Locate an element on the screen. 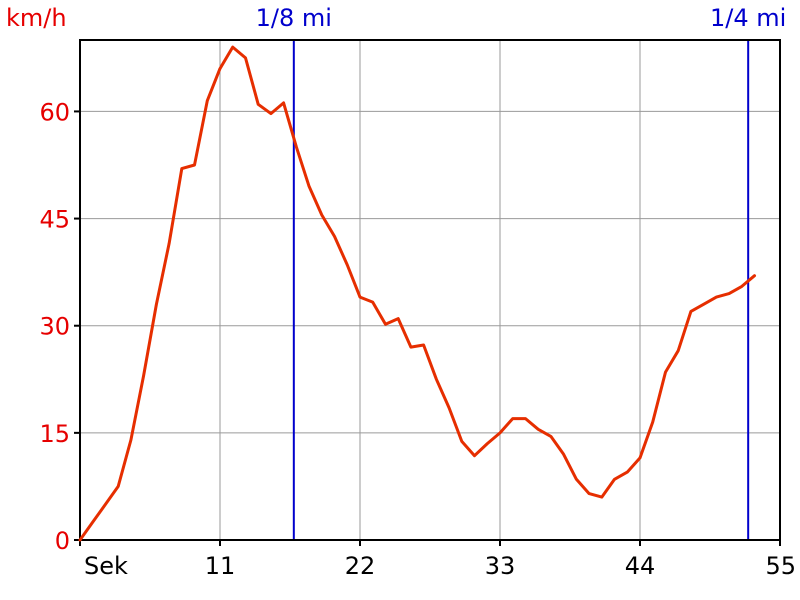  y-axis: 0 15 30 45 60 is located at coordinates (59, 326).